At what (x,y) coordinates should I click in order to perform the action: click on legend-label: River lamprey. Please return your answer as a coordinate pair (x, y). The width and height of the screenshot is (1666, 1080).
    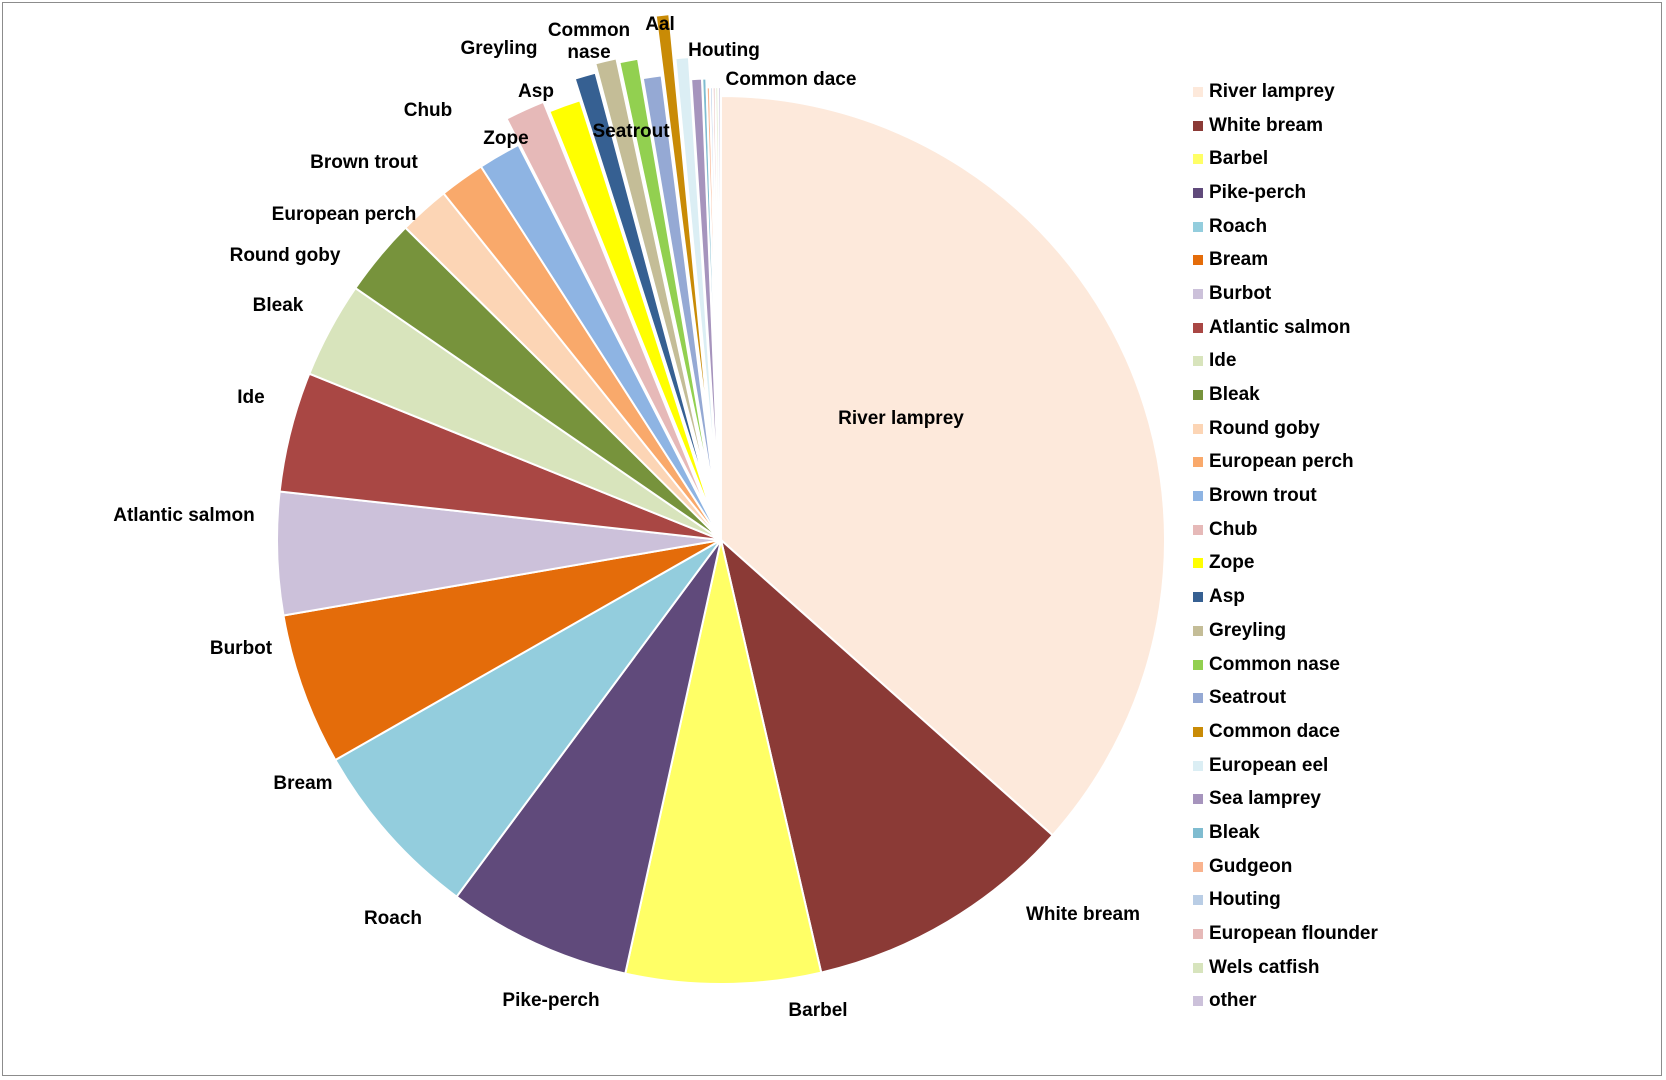
    Looking at the image, I should click on (1272, 91).